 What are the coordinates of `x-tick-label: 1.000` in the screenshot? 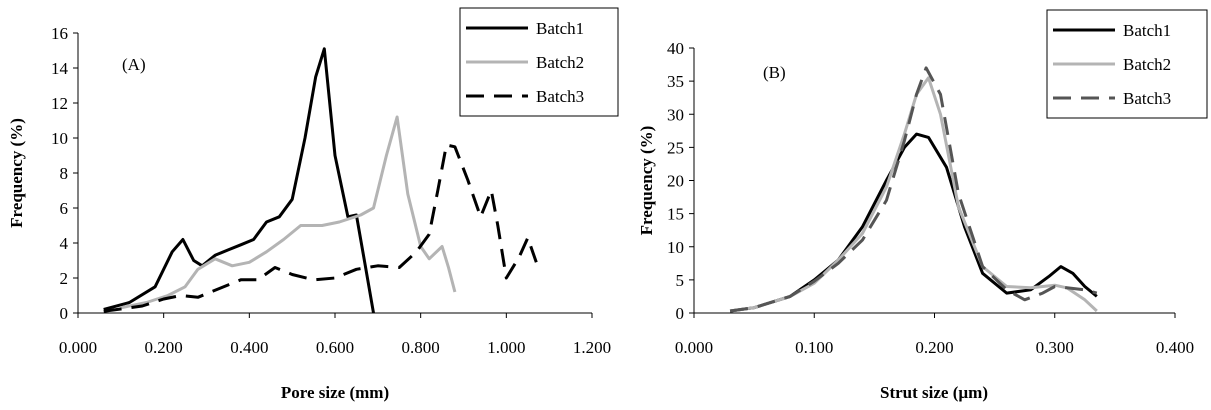 It's located at (506, 347).